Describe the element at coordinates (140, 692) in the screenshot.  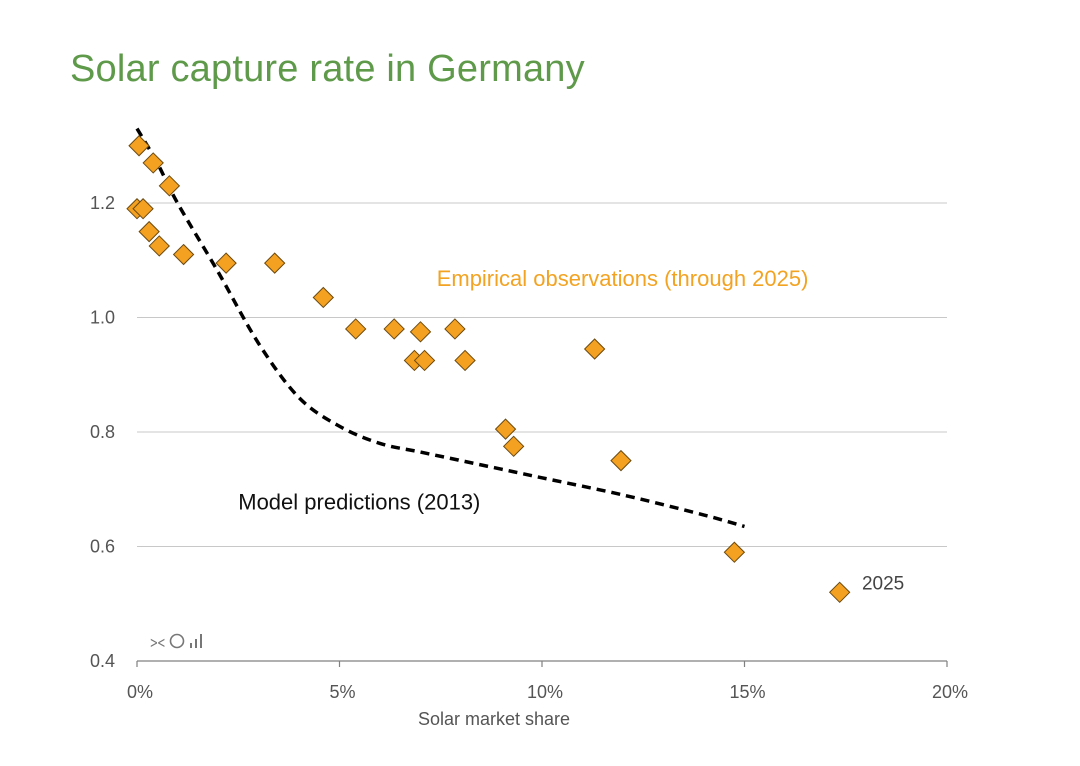
I see `x-tick-label-0: 0%` at that location.